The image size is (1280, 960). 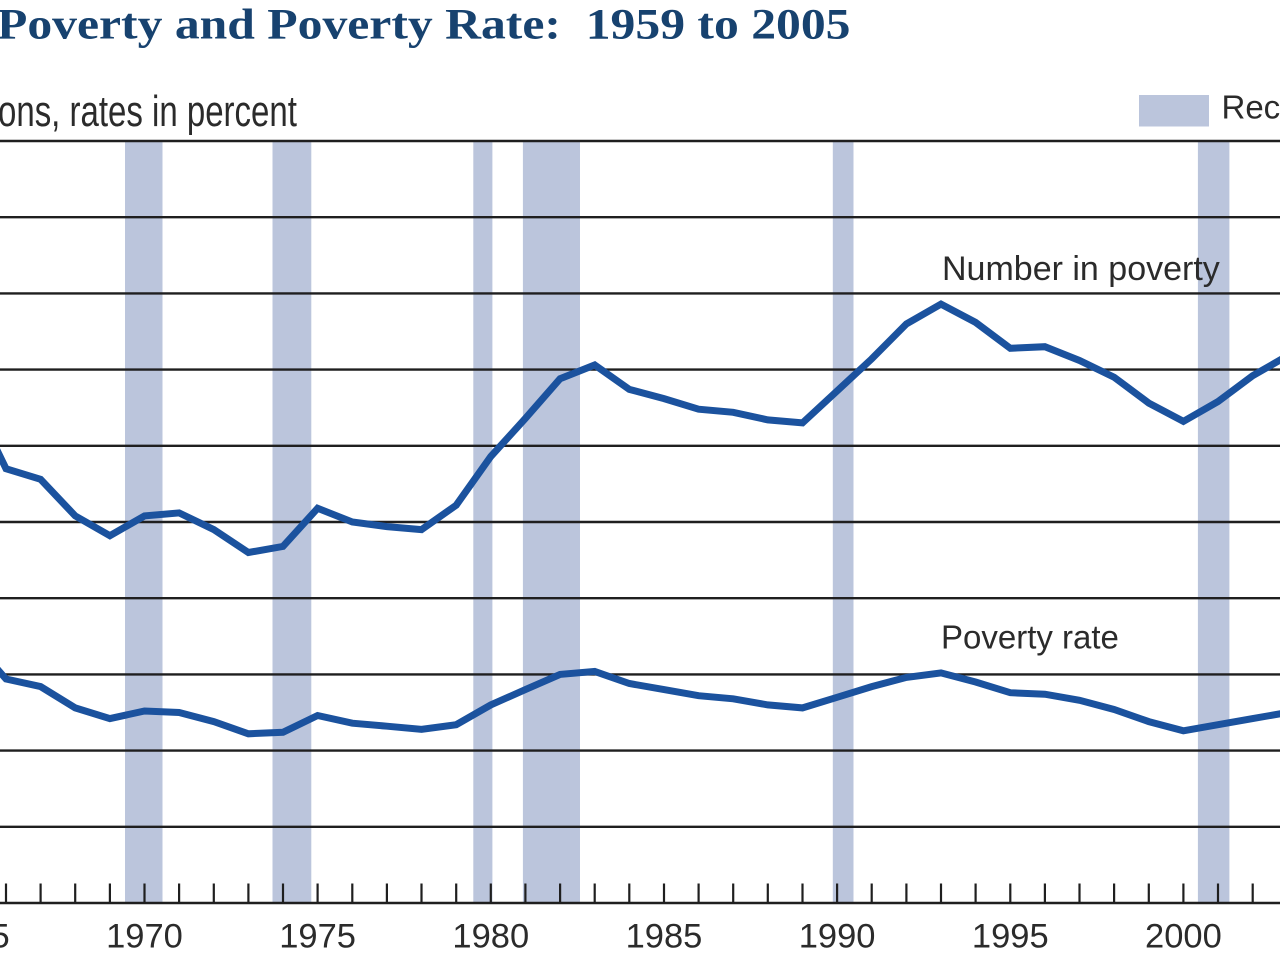 I want to click on svg-text: Number in poverty, so click(x=1081, y=269).